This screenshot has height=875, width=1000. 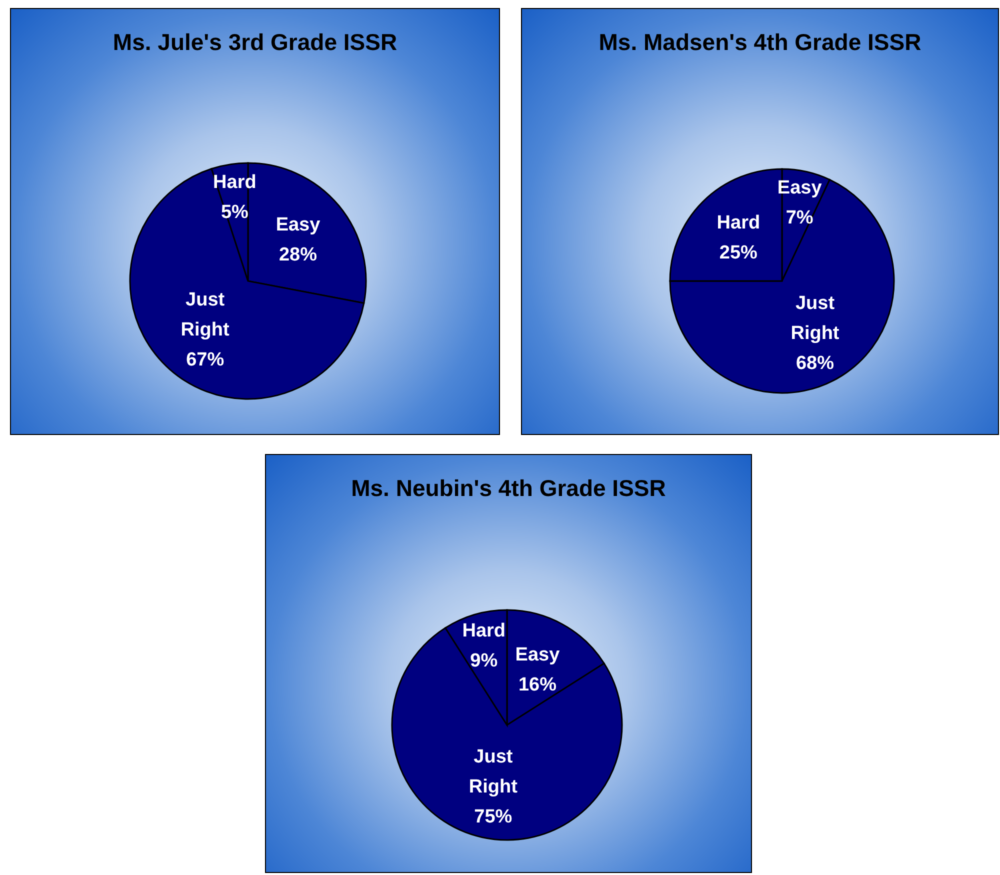 I want to click on data-label: 7%, so click(x=800, y=217).